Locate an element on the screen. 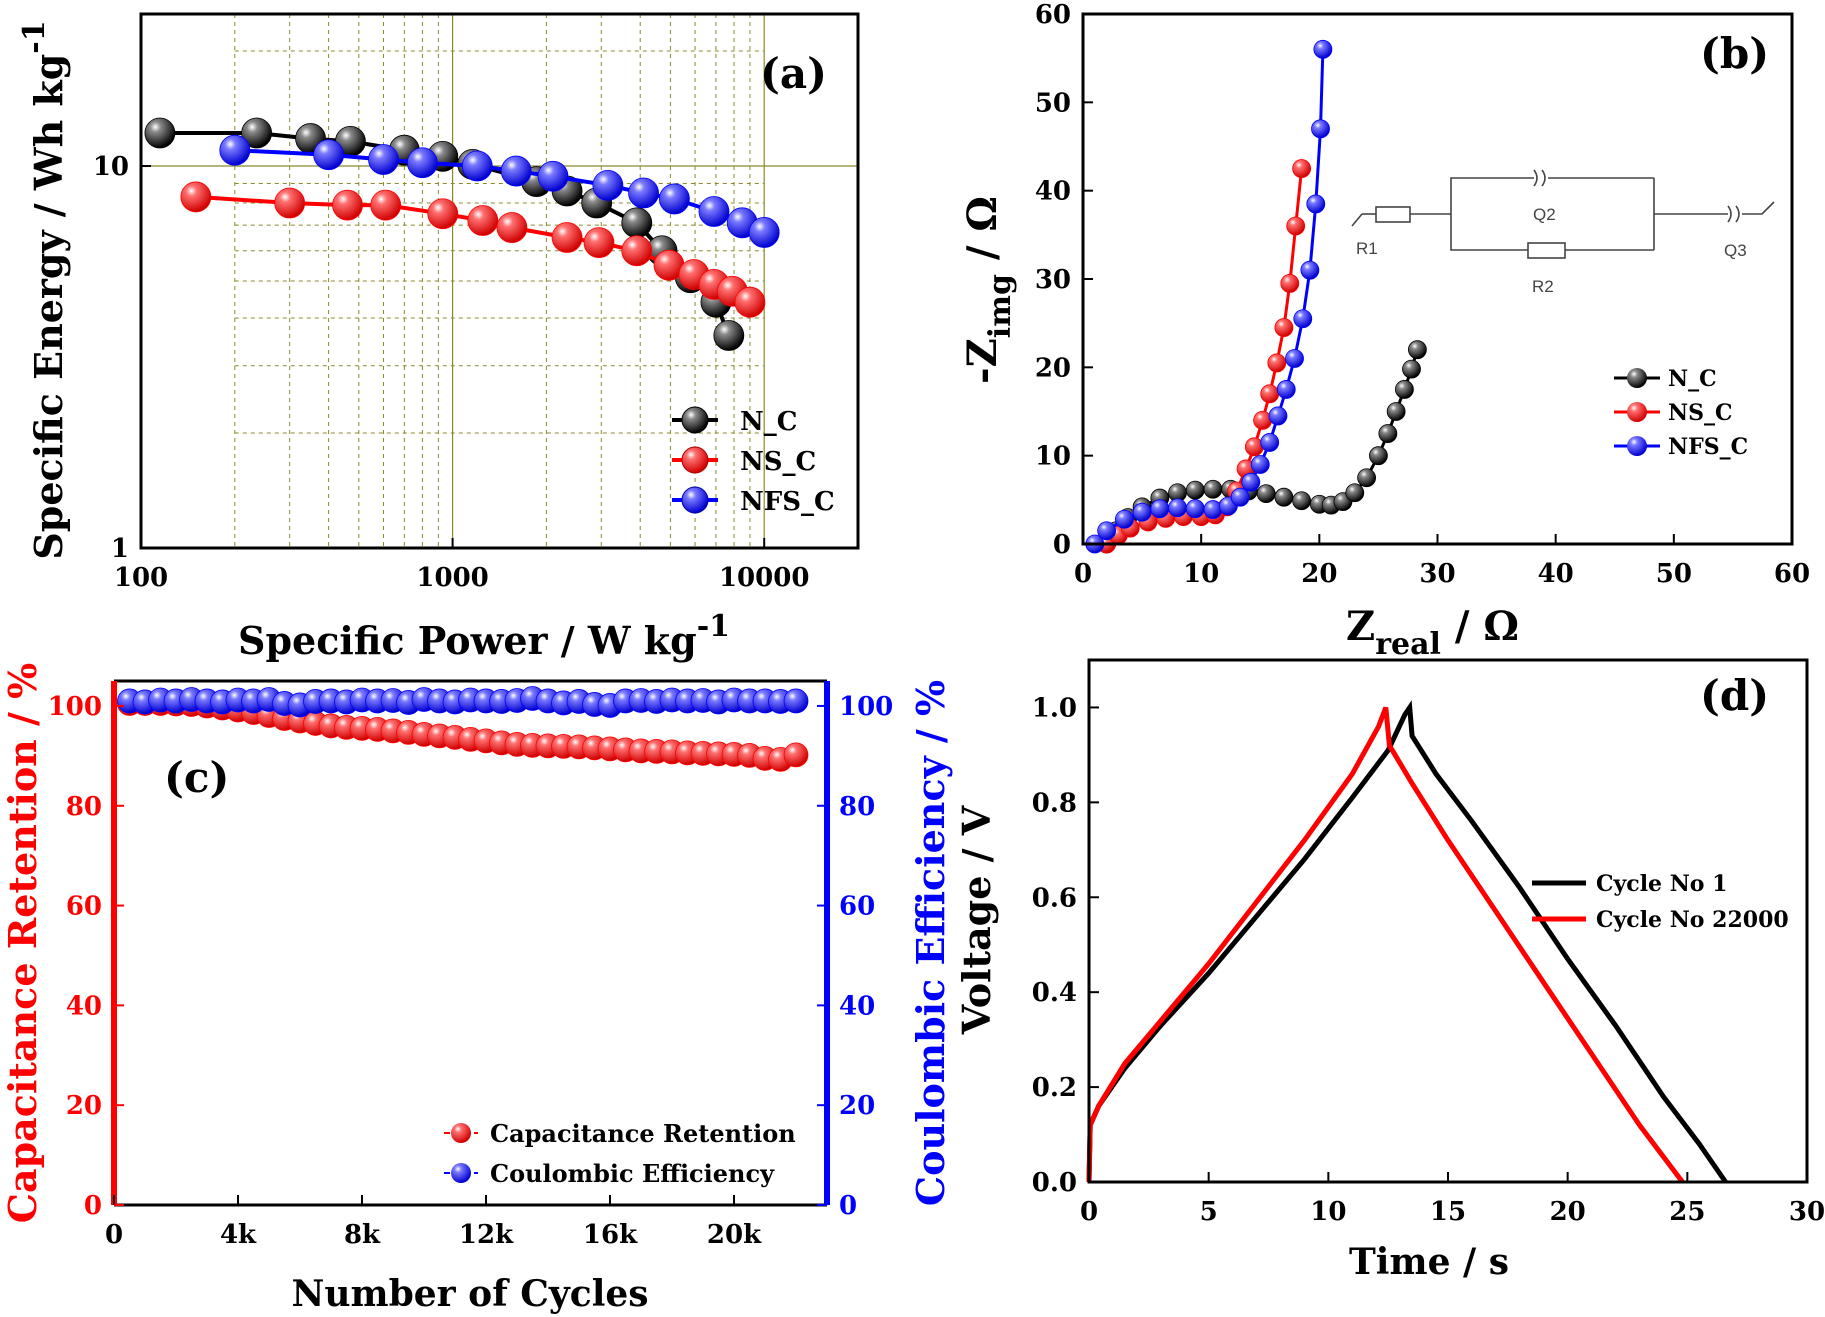  legend-c-efficiency: Coulombic Efficiency is located at coordinates (632, 1173).